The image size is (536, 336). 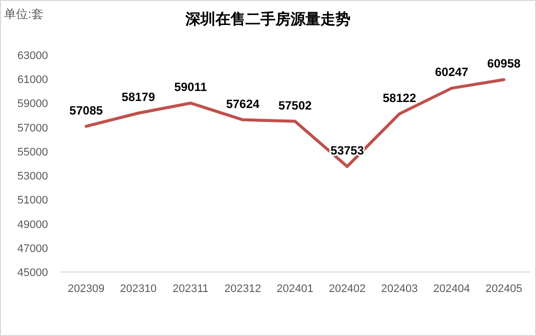 What do you see at coordinates (86, 110) in the screenshot?
I see `data-label: 57085` at bounding box center [86, 110].